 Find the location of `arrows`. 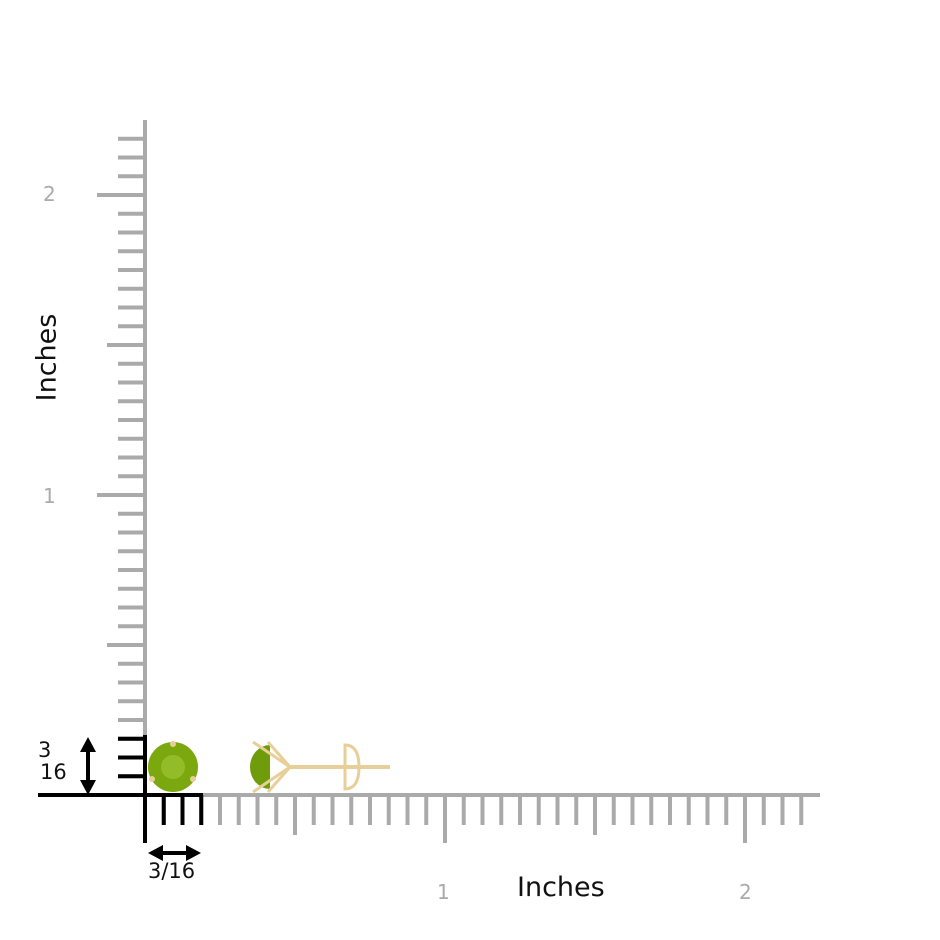

arrows is located at coordinates (140, 799).